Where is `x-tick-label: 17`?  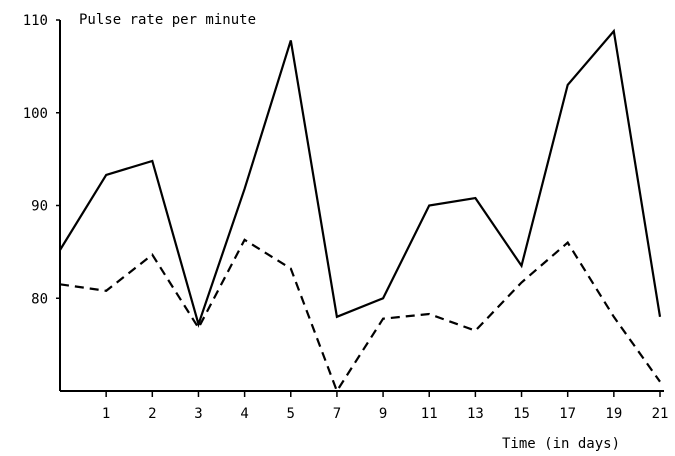 x-tick-label: 17 is located at coordinates (567, 414).